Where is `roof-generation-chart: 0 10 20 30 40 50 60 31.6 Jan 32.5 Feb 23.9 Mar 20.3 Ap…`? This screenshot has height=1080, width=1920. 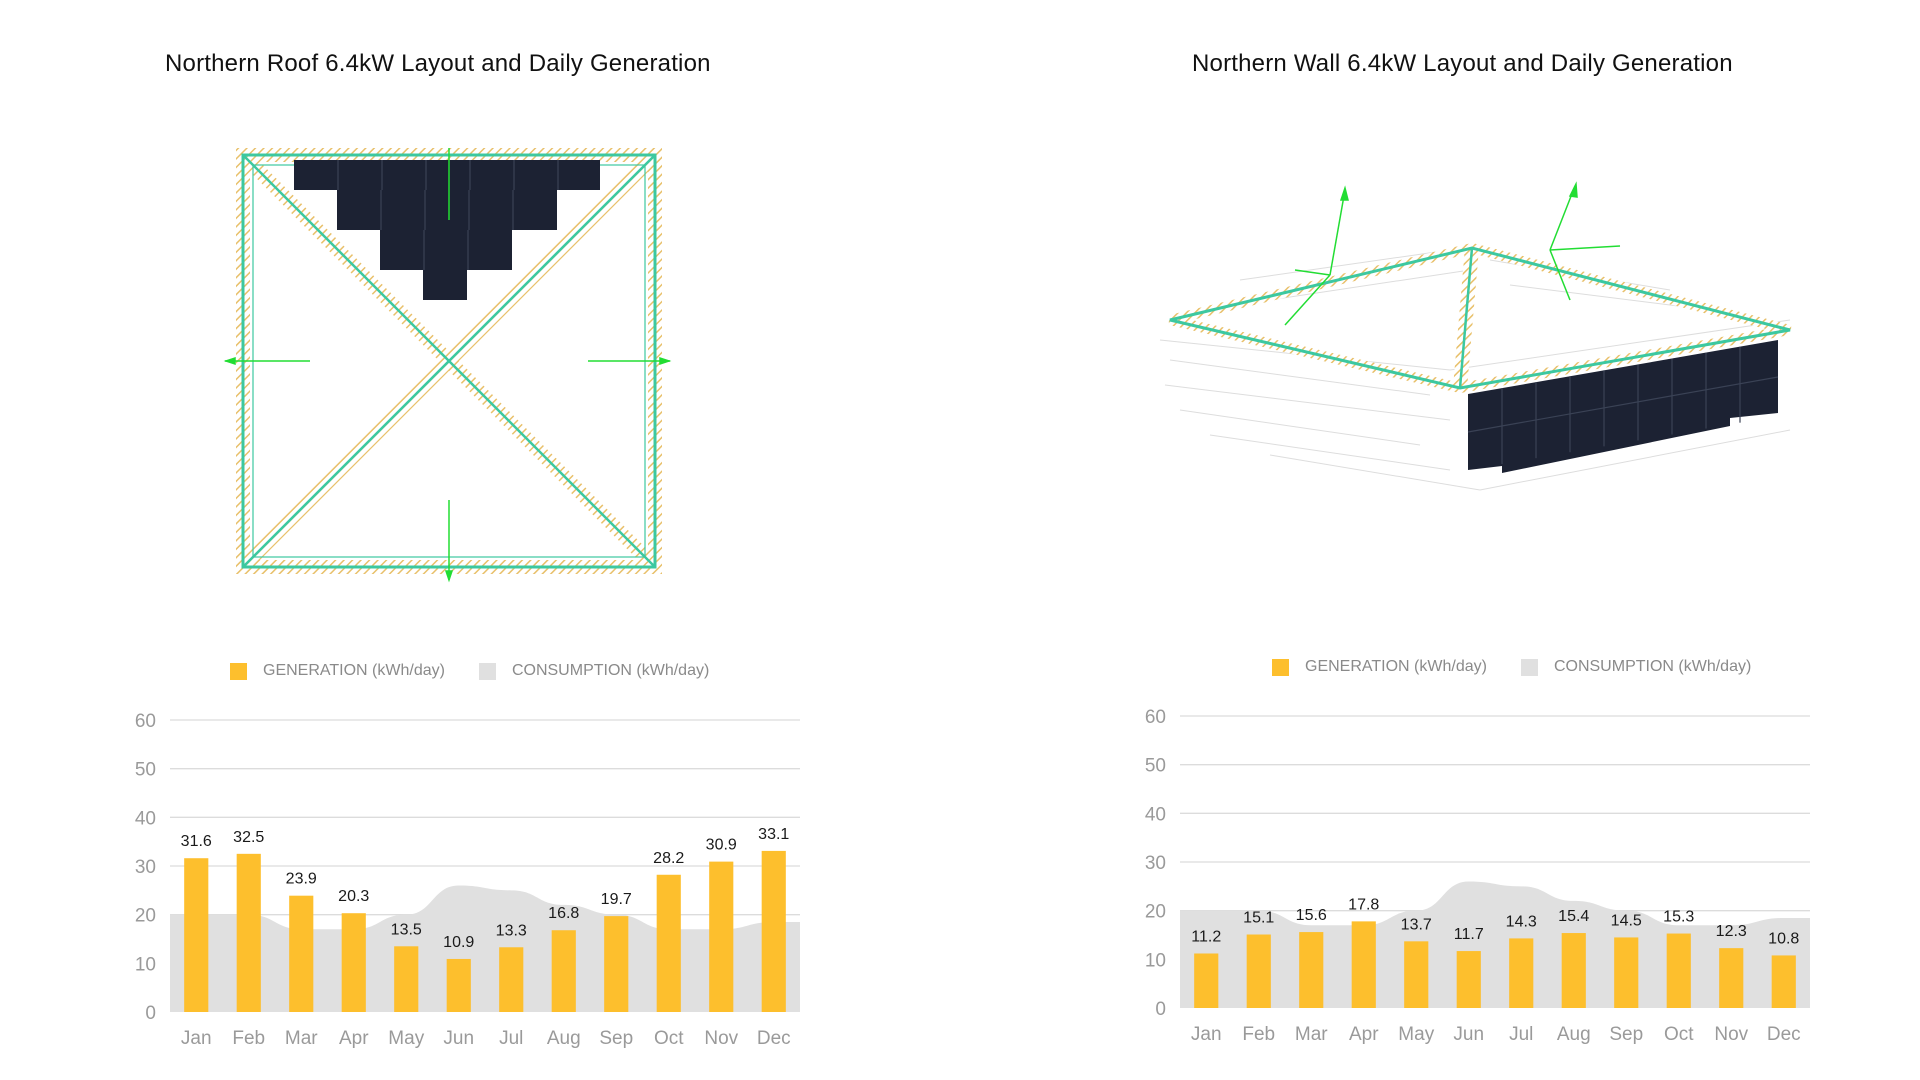 roof-generation-chart: 0 10 20 30 40 50 60 31.6 Jan 32.5 Feb 23.9 Mar 20.3 Ap… is located at coordinates (467, 880).